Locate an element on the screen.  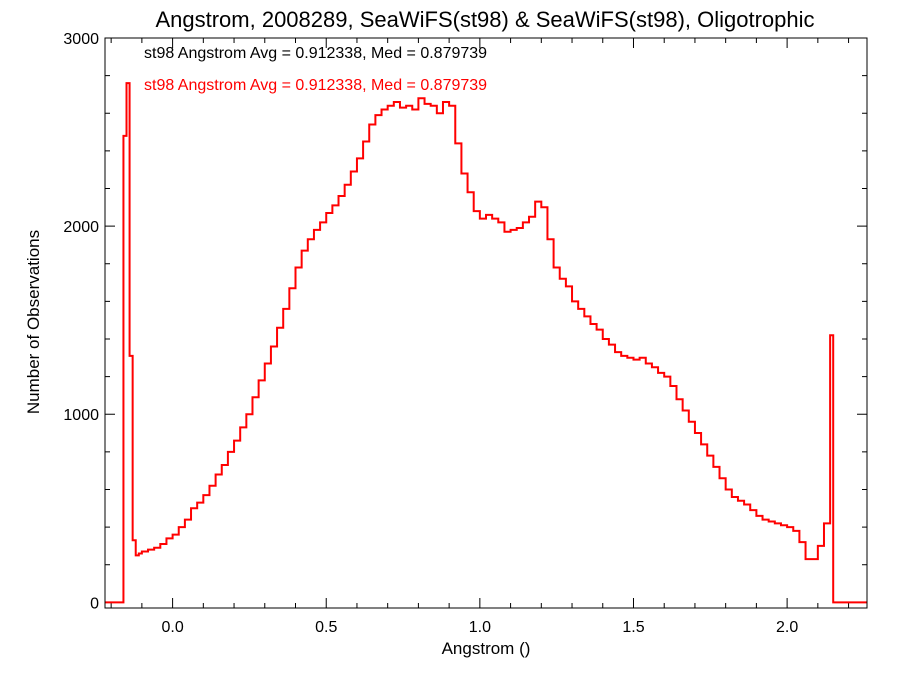
y-tick-label: 1000 is located at coordinates (81, 415).